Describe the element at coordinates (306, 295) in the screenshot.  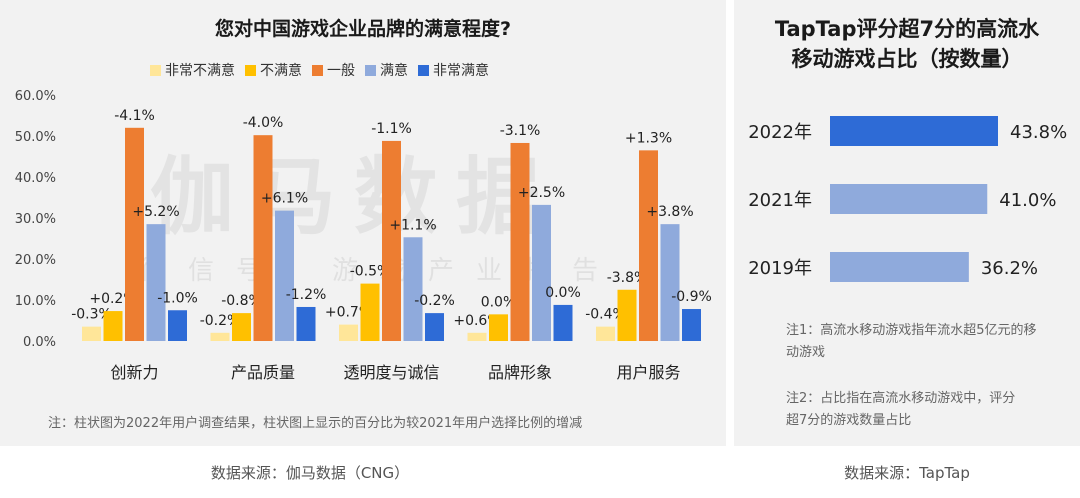
I see `bar-data-label: -1.2%` at that location.